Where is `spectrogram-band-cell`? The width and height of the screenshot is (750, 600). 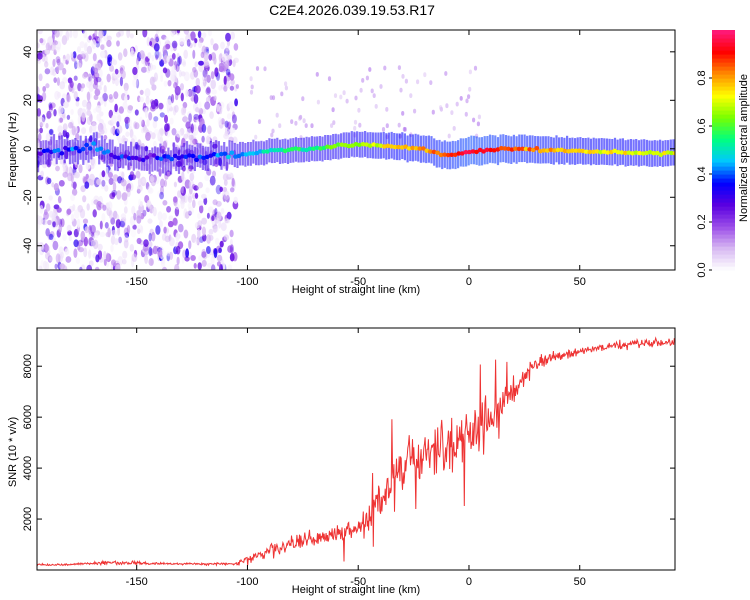 spectrogram-band-cell is located at coordinates (176, 159).